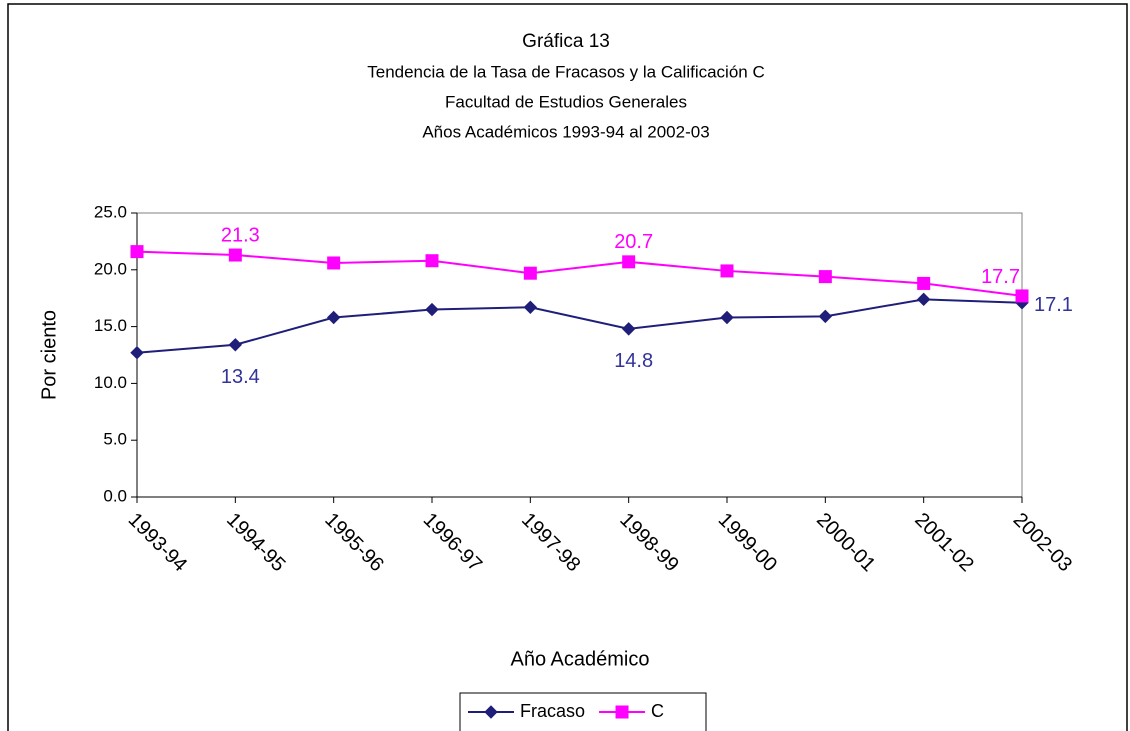  What do you see at coordinates (565, 131) in the screenshot?
I see `chart-subtitle: Años Académicos 1993-94 al 2002-03` at bounding box center [565, 131].